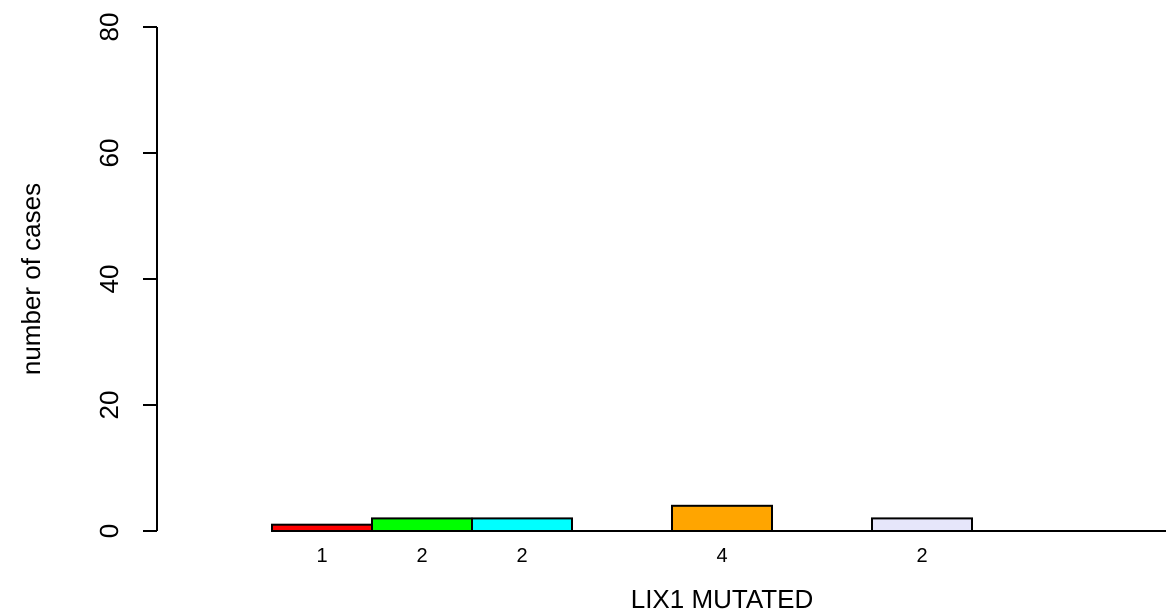 Image resolution: width=1166 pixels, height=616 pixels. I want to click on y-axis-title: number of cases, so click(31, 279).